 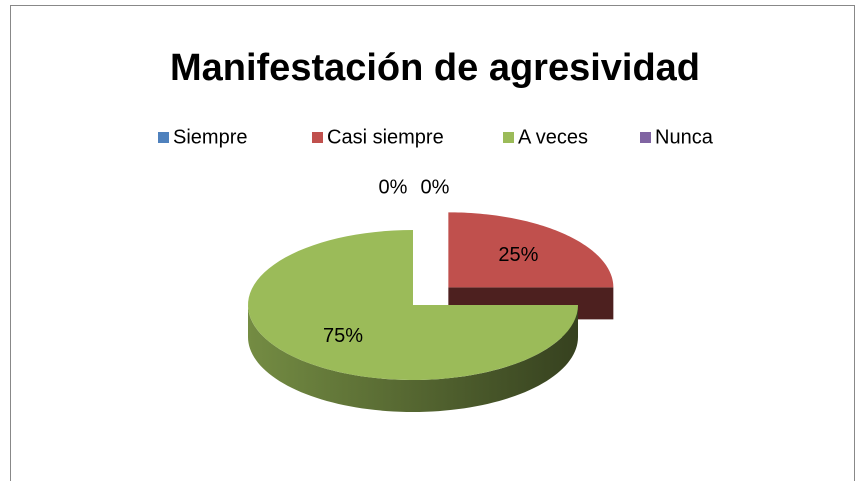 What do you see at coordinates (210, 137) in the screenshot?
I see `legend-label: Siempre` at bounding box center [210, 137].